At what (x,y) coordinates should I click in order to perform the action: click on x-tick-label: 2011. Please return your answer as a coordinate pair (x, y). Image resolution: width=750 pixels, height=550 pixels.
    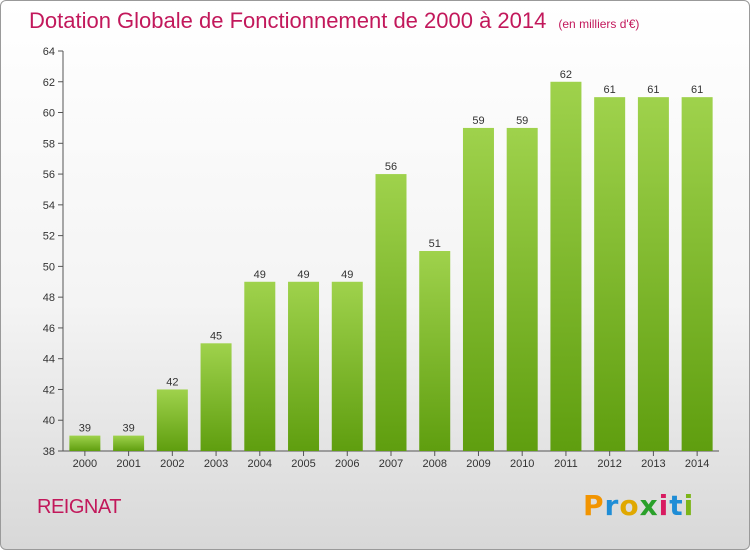
    Looking at the image, I should click on (566, 464).